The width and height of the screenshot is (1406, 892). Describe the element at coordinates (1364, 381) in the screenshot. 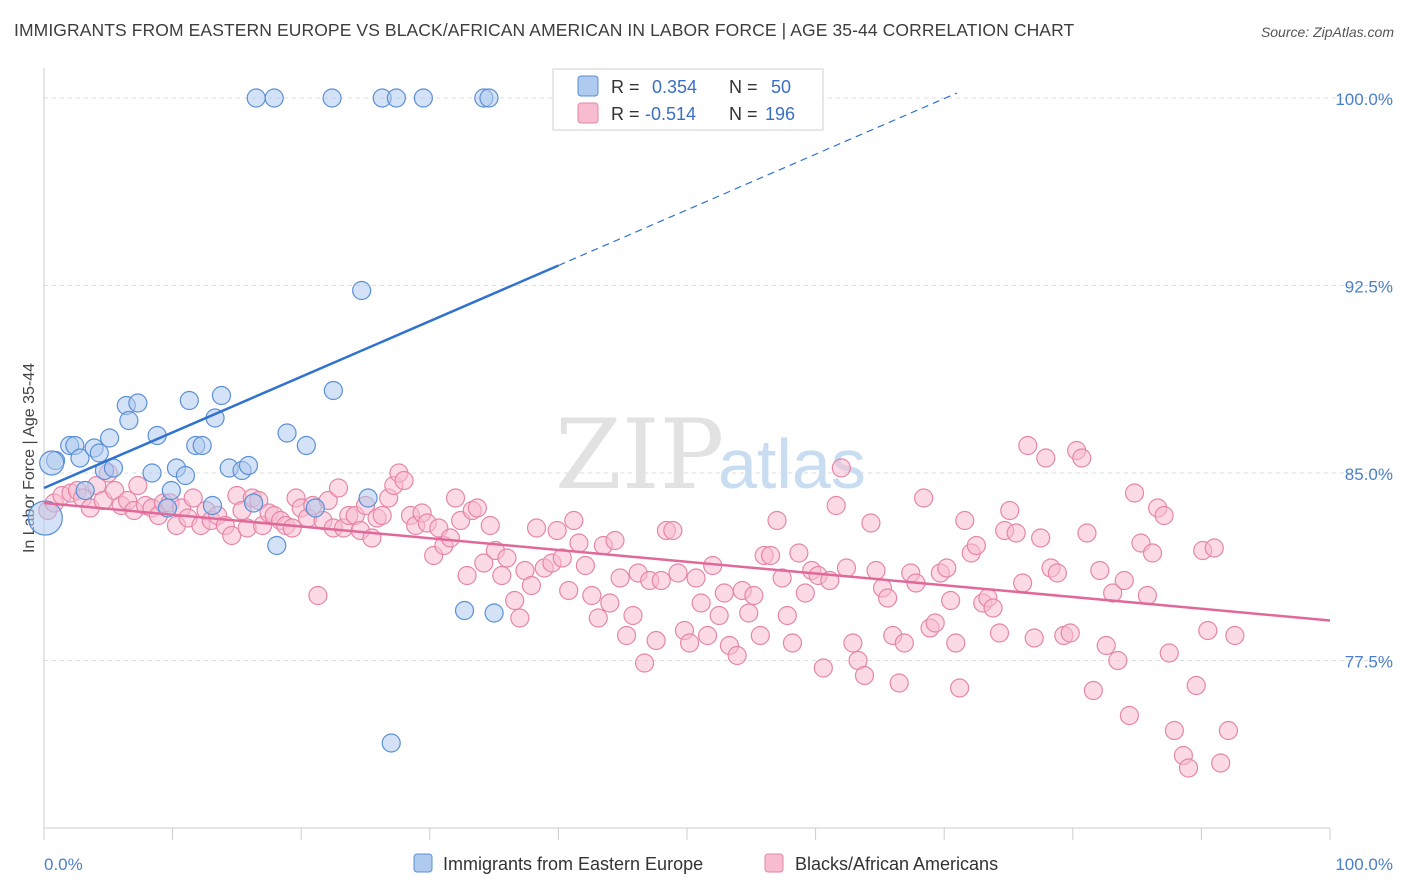

I see `y-tick-labels: 77.5% 85.0% 92.5% 100.0%` at that location.